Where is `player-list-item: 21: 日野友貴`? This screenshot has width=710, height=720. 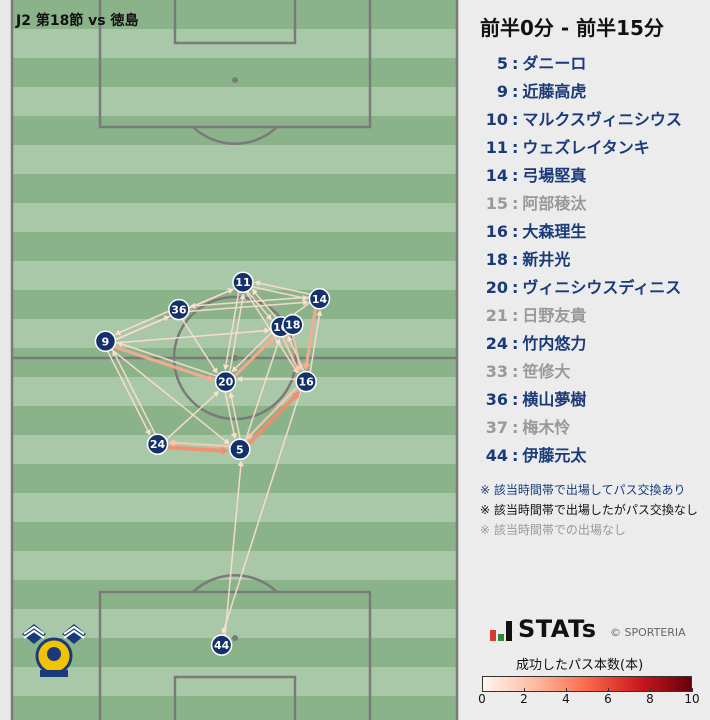
player-list-item: 21: 日野友貴 is located at coordinates (580, 316).